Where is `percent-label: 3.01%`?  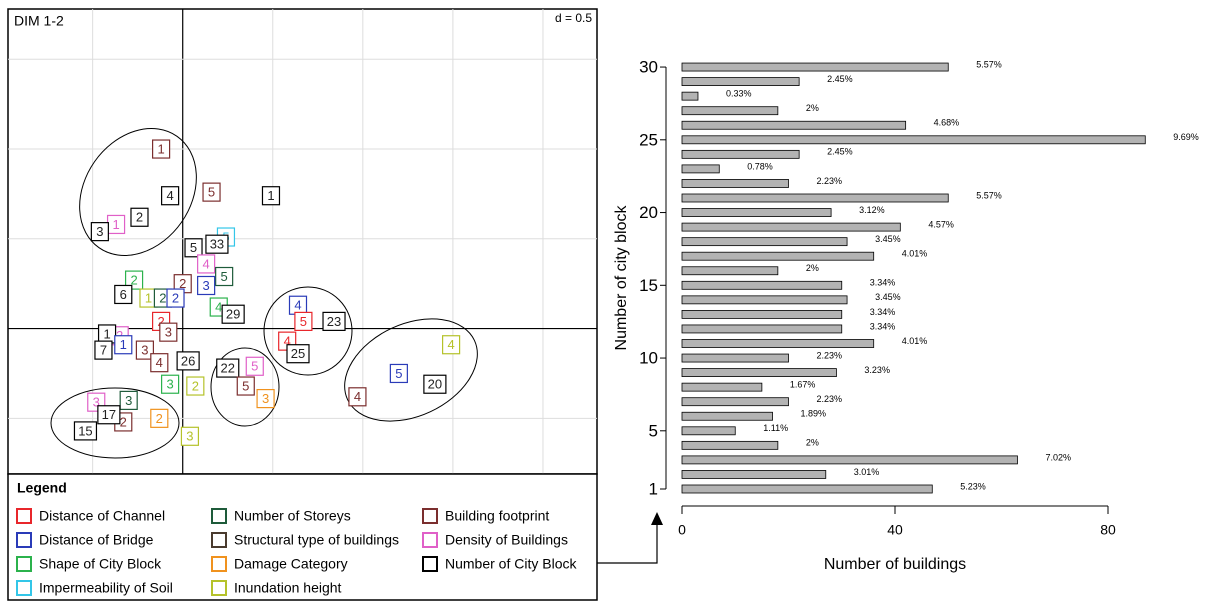
percent-label: 3.01% is located at coordinates (867, 472).